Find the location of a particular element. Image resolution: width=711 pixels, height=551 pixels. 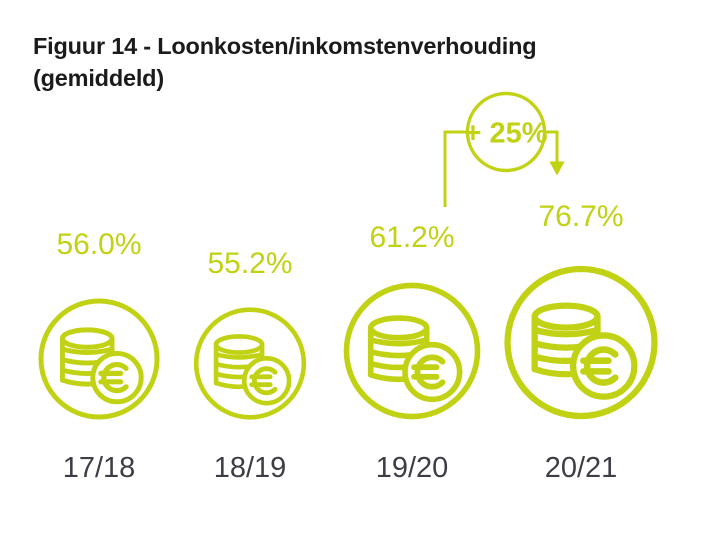

annotation-circle is located at coordinates (506, 132).